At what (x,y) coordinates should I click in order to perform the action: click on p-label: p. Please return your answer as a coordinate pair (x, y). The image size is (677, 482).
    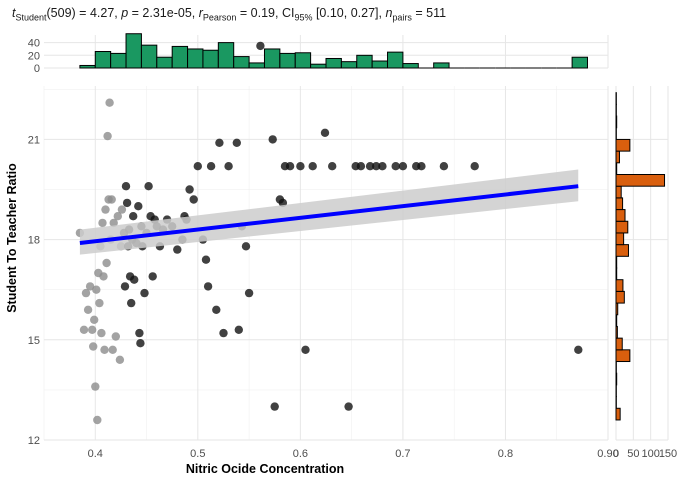
    Looking at the image, I should click on (125, 13).